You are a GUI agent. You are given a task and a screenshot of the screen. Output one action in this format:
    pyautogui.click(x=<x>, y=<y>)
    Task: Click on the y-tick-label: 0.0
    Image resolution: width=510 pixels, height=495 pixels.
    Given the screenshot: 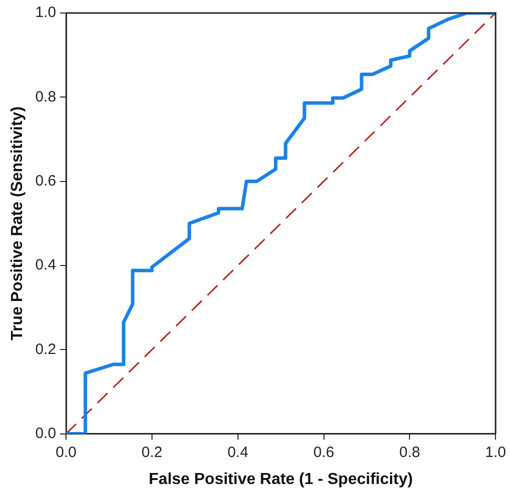 What is the action you would take?
    pyautogui.click(x=45, y=433)
    